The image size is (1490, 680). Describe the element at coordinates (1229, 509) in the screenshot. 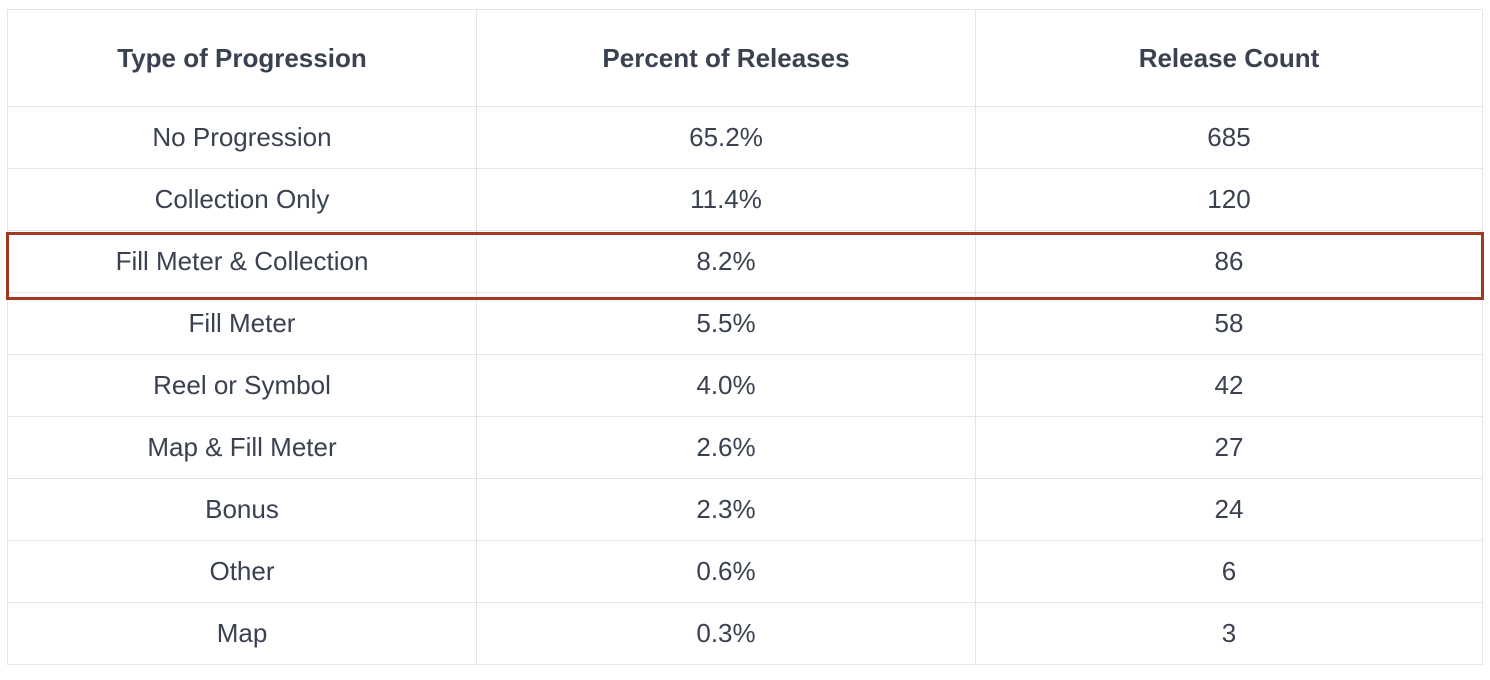

I see `cell-count: 24` at that location.